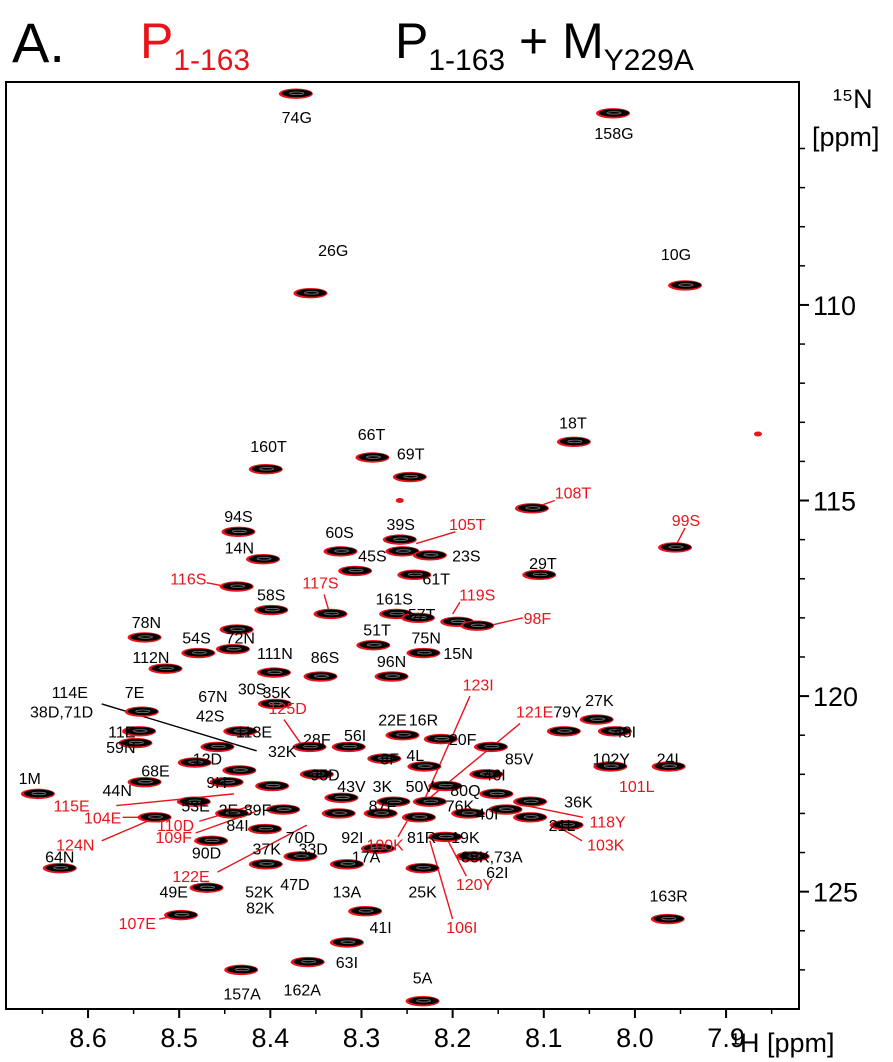  I want to click on peak-label: 7E, so click(135, 693).